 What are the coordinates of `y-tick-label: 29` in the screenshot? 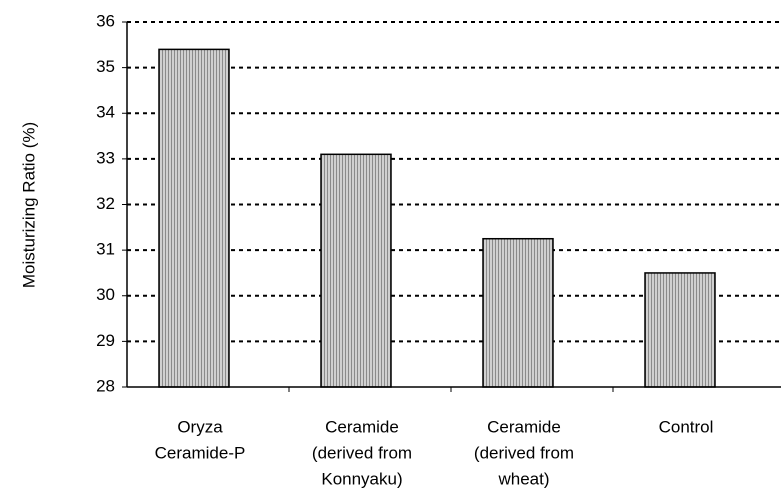 It's located at (105, 340).